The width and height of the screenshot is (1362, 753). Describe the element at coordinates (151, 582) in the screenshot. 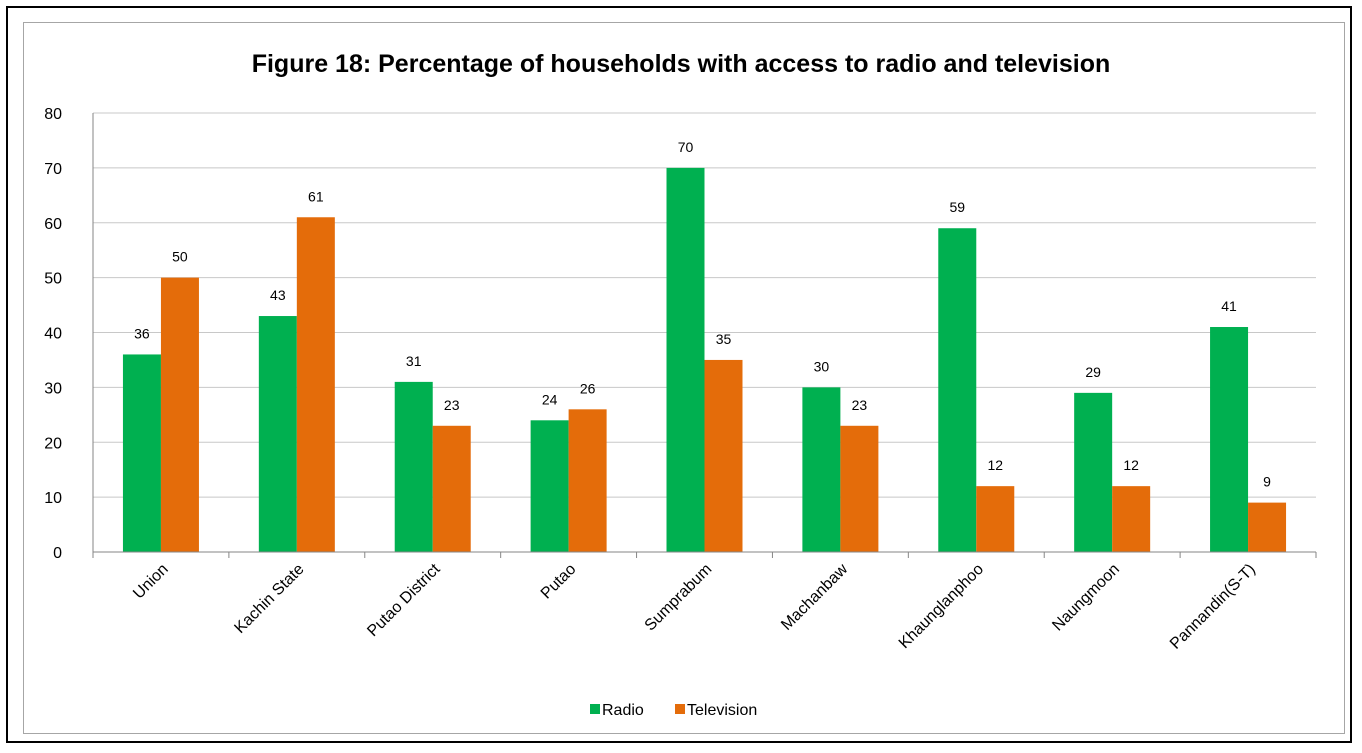

I see `x-tick-label: Union` at that location.